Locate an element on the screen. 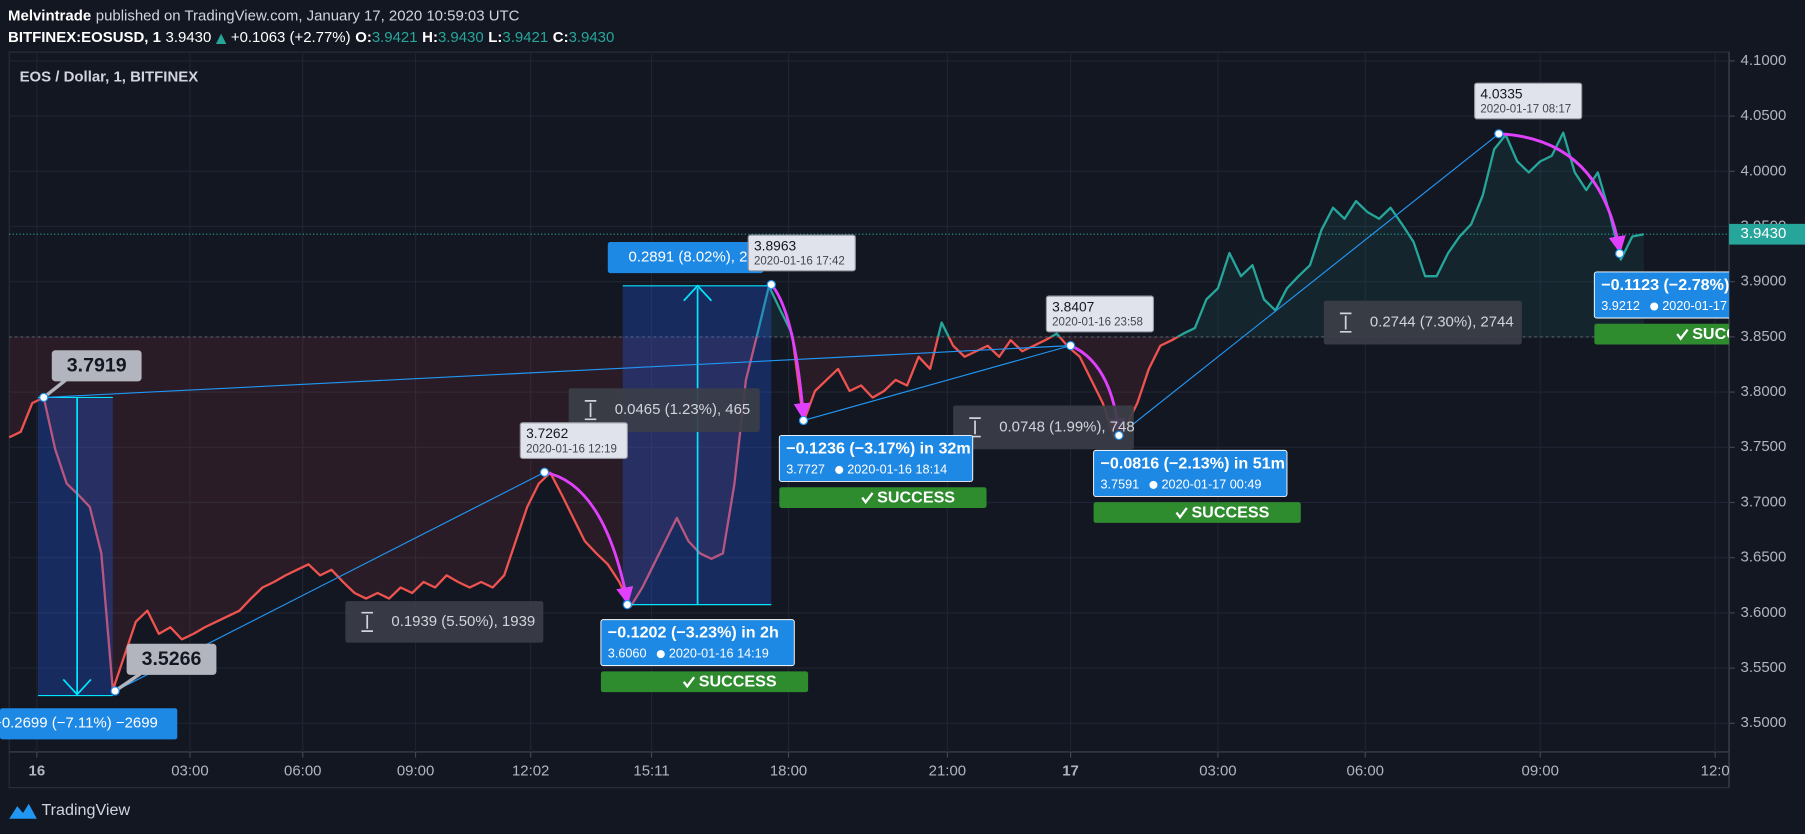 This screenshot has width=1805, height=834. y-tick-label: 4.1000 is located at coordinates (1764, 60).